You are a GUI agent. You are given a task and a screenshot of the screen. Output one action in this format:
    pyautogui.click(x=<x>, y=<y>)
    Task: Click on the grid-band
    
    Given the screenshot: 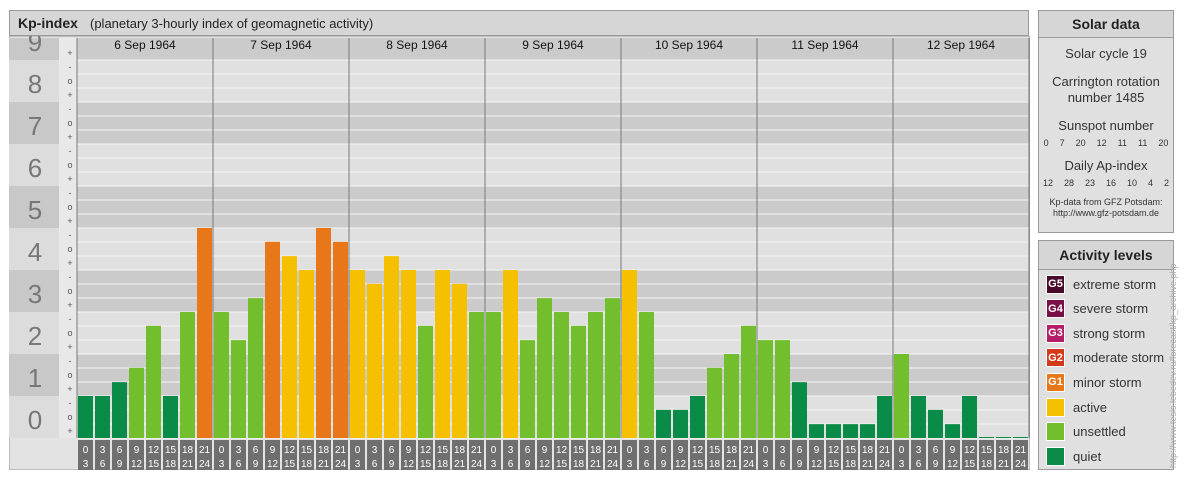 What is the action you would take?
    pyautogui.click(x=553, y=81)
    